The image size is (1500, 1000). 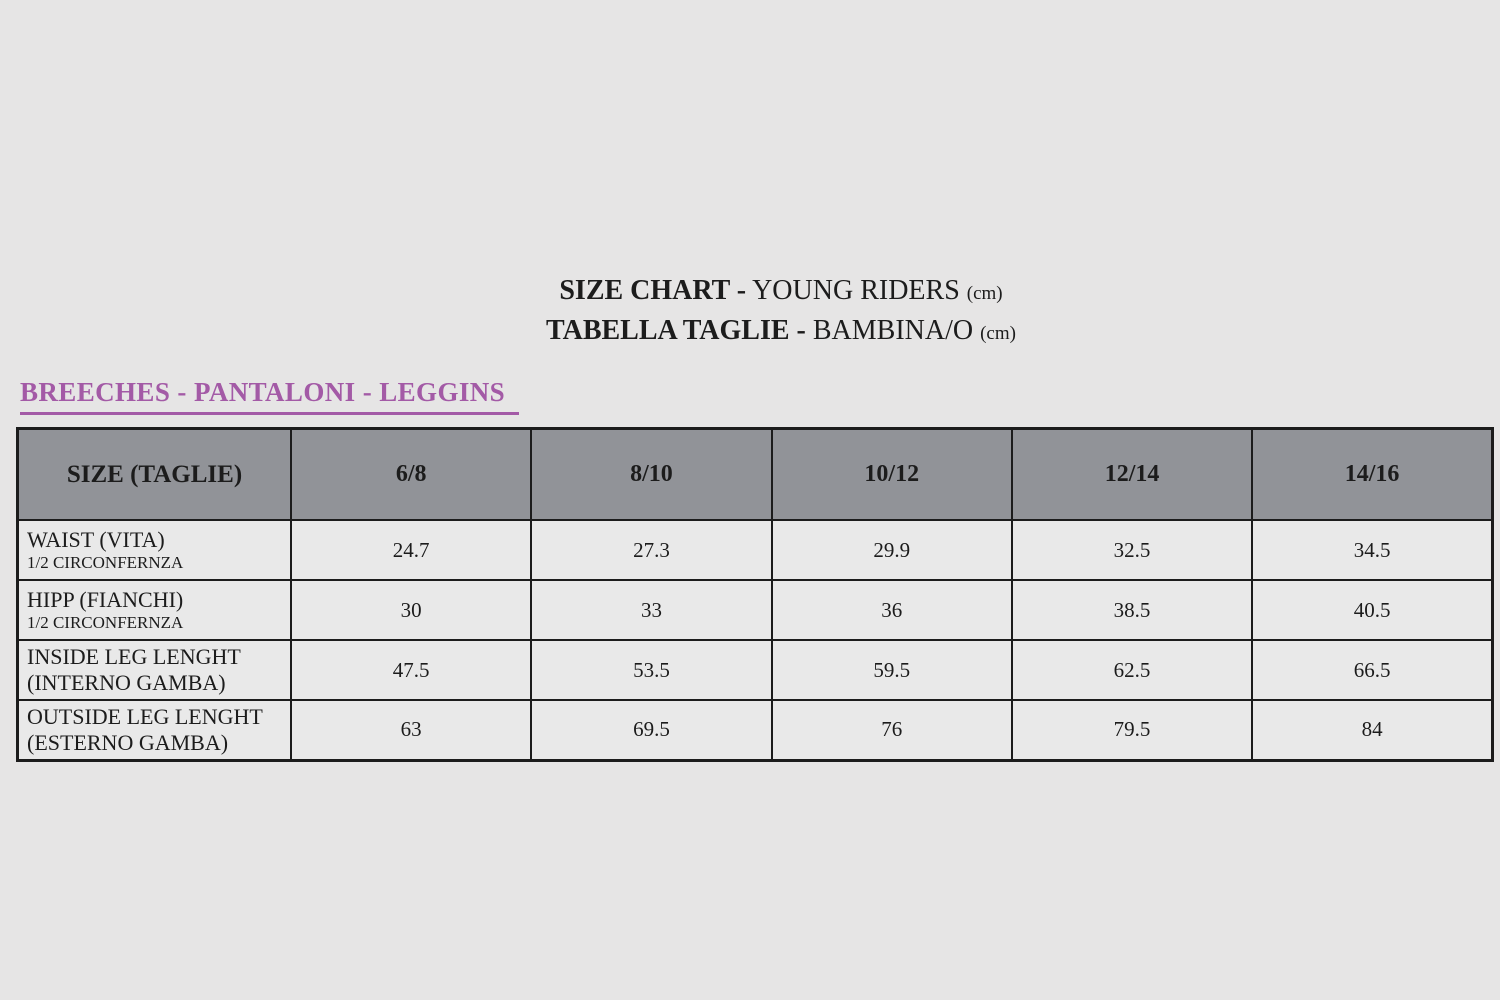 I want to click on header-cell-12-14: 12/14, so click(x=1132, y=474).